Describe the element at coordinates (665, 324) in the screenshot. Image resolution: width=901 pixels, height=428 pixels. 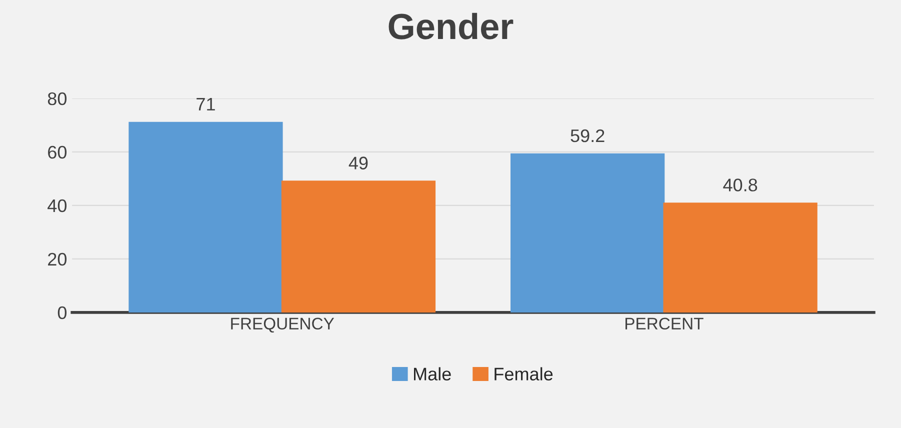
I see `x-tick-label: PERCENT` at that location.